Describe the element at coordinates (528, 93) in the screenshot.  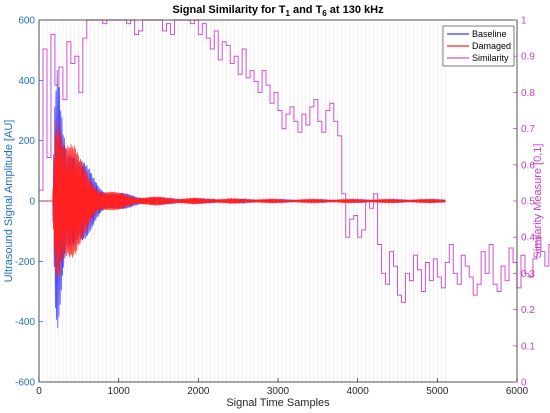
I see `right-tick-label: 0.8` at that location.